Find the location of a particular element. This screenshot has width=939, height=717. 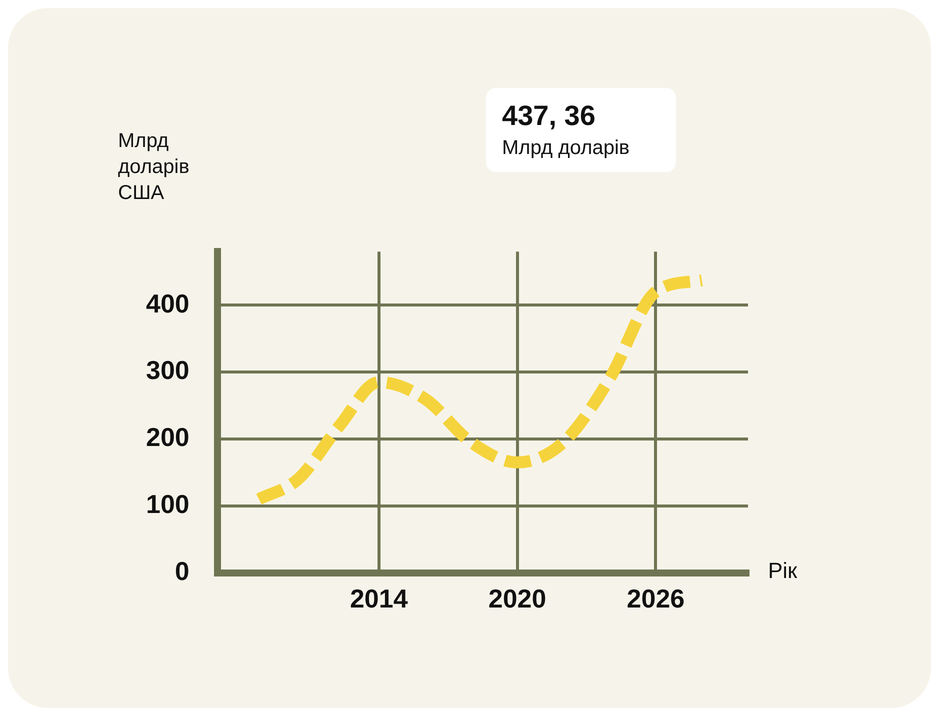

y-tick-label: 400 is located at coordinates (168, 303).